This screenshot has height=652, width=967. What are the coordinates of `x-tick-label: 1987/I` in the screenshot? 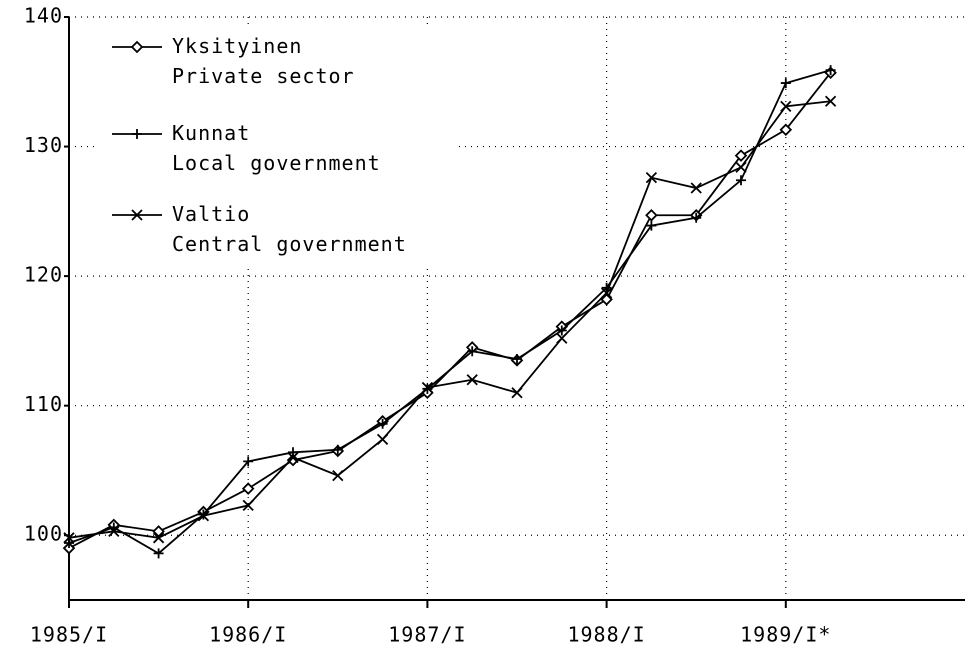 It's located at (427, 635).